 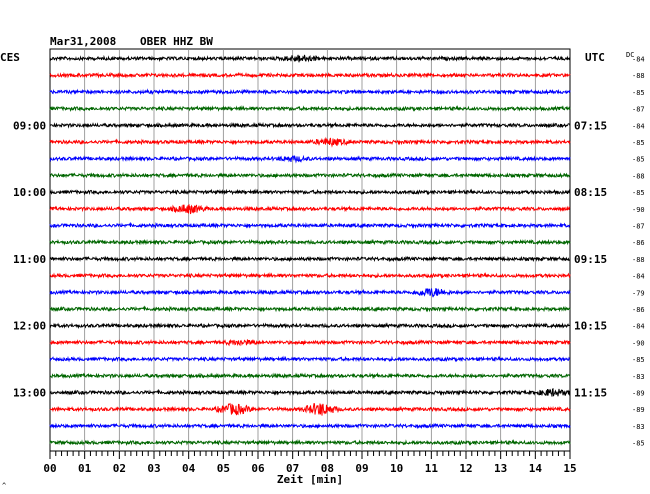 What do you see at coordinates (638, 293) in the screenshot?
I see `dc-offset-label: -79` at bounding box center [638, 293].